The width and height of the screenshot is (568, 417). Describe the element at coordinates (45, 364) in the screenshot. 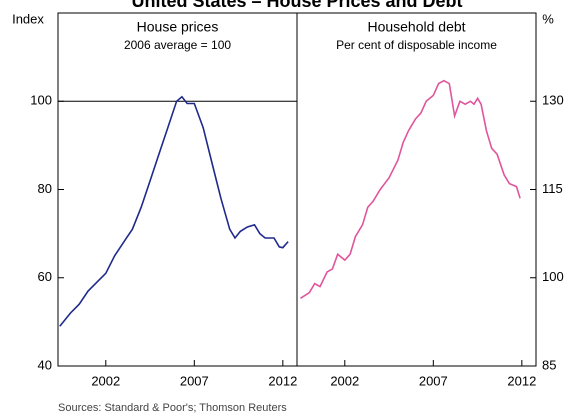

I see `y-tick-label: 40` at that location.